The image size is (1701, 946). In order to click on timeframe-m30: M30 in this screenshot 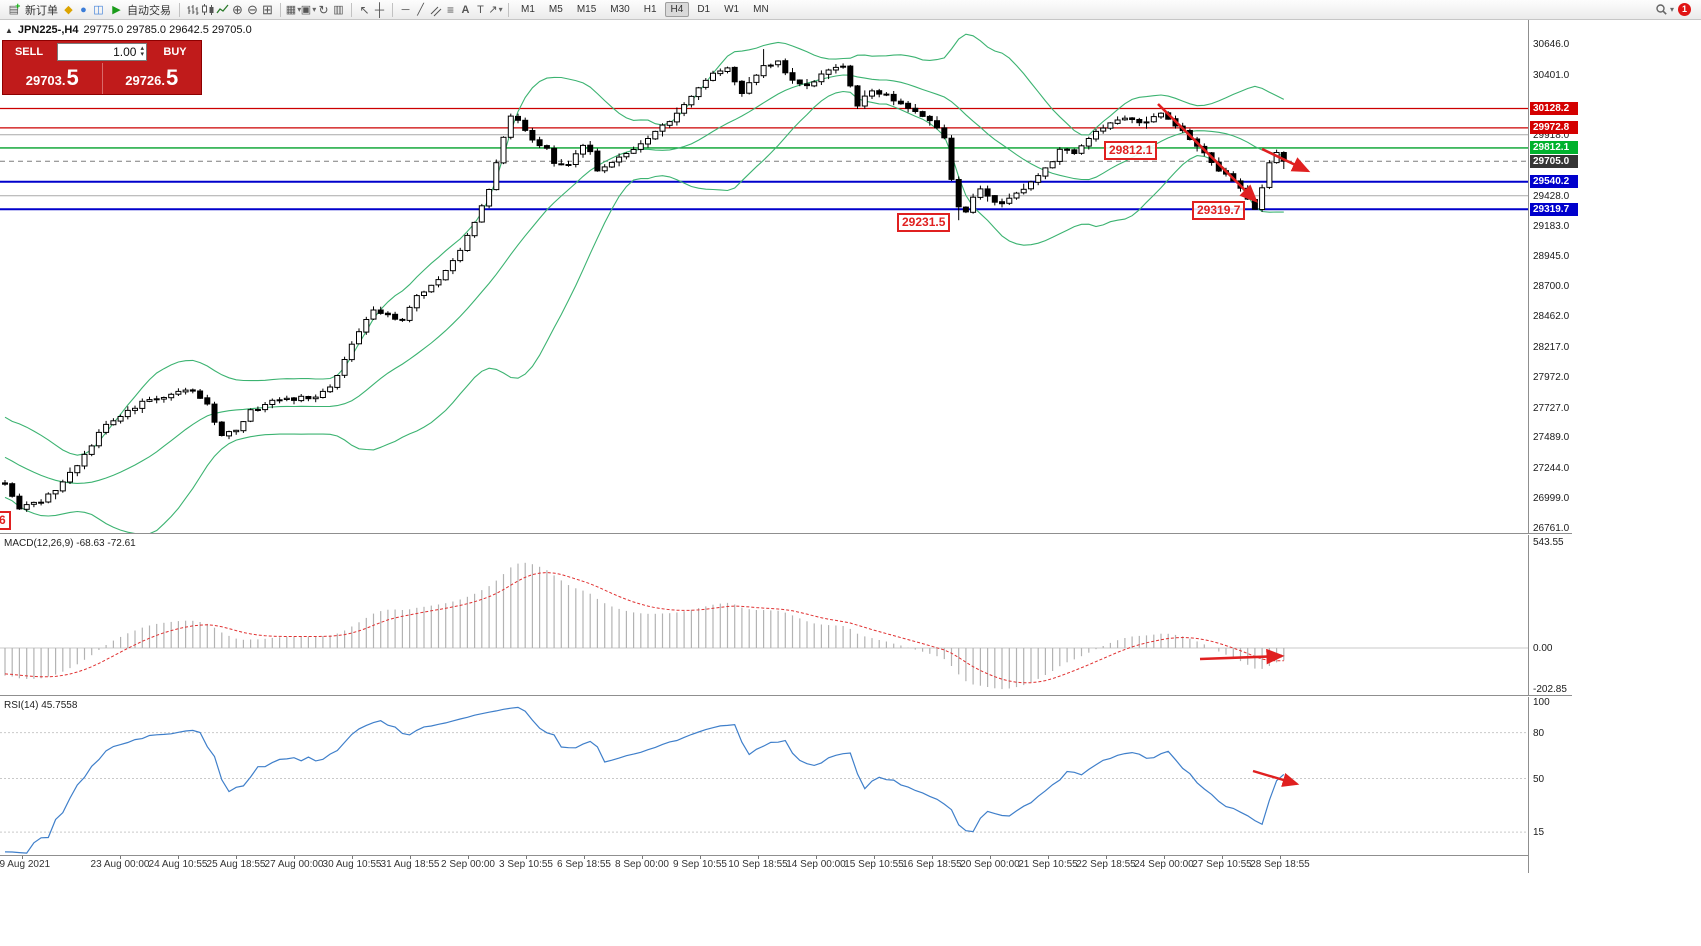, I will do `click(620, 9)`.